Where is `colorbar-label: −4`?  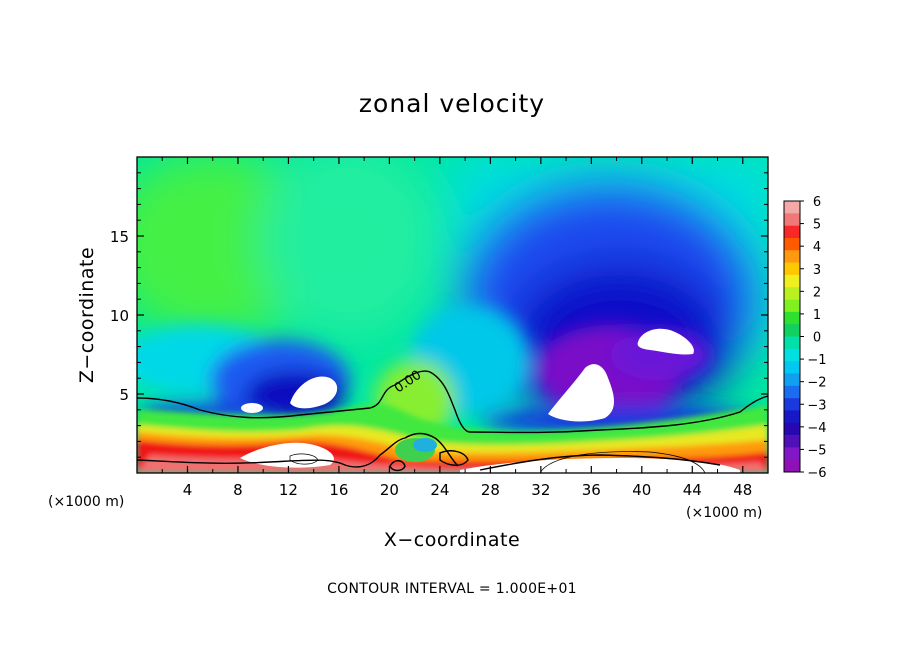
colorbar-label: −4 is located at coordinates (816, 428).